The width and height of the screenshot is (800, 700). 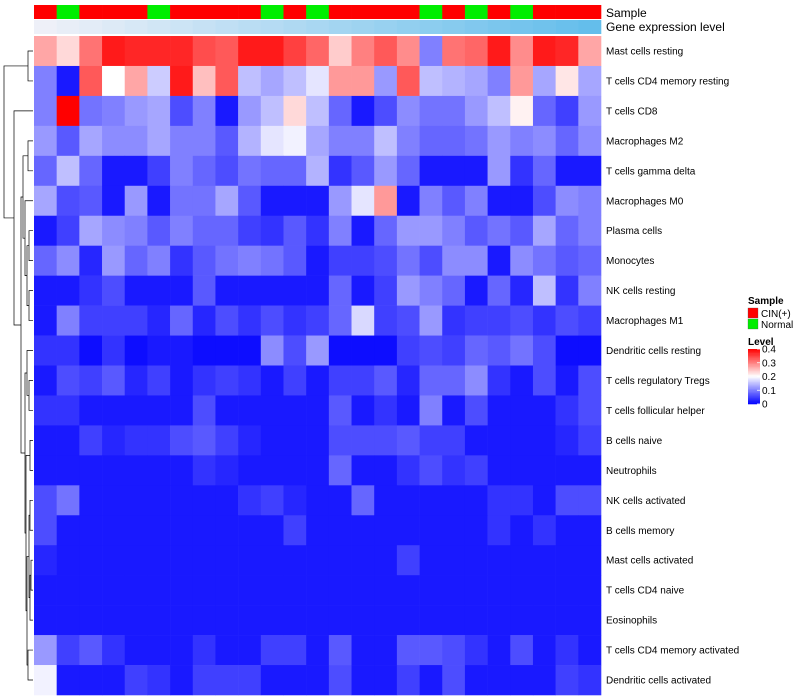 I want to click on legend-sample-title: Sample, so click(x=766, y=301).